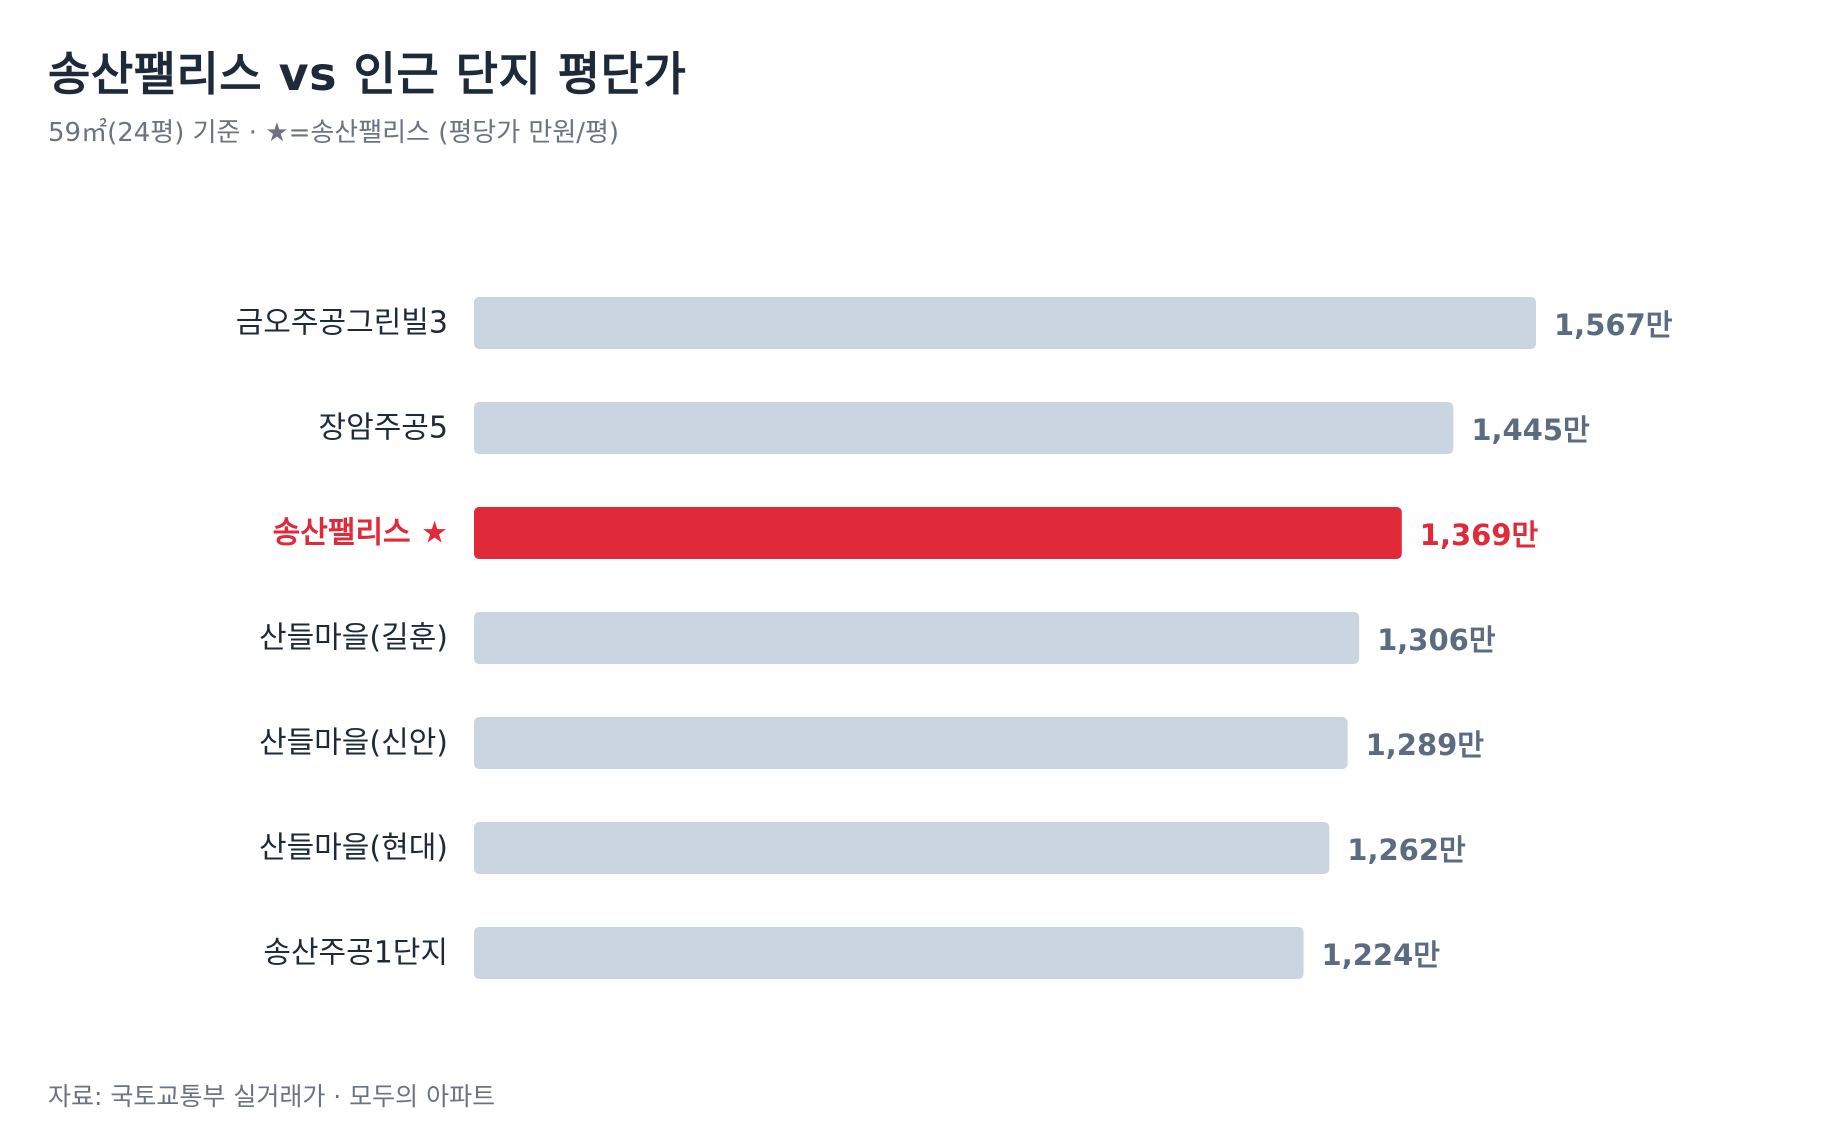 The image size is (1840, 1126). I want to click on value-label: 1,306만, so click(1436, 640).